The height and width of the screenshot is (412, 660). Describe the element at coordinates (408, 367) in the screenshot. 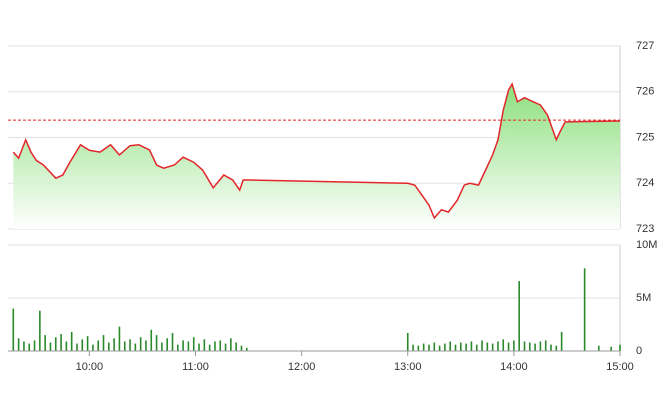

I see `x-tick-label: 13:00` at that location.